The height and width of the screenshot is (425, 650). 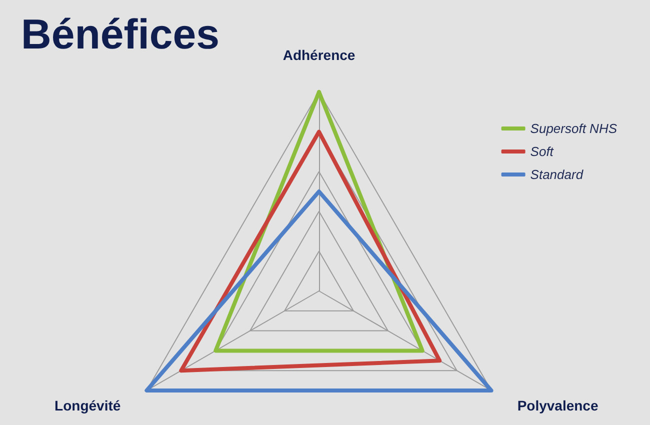 I want to click on legend-label: Supersoft NHS, so click(x=574, y=128).